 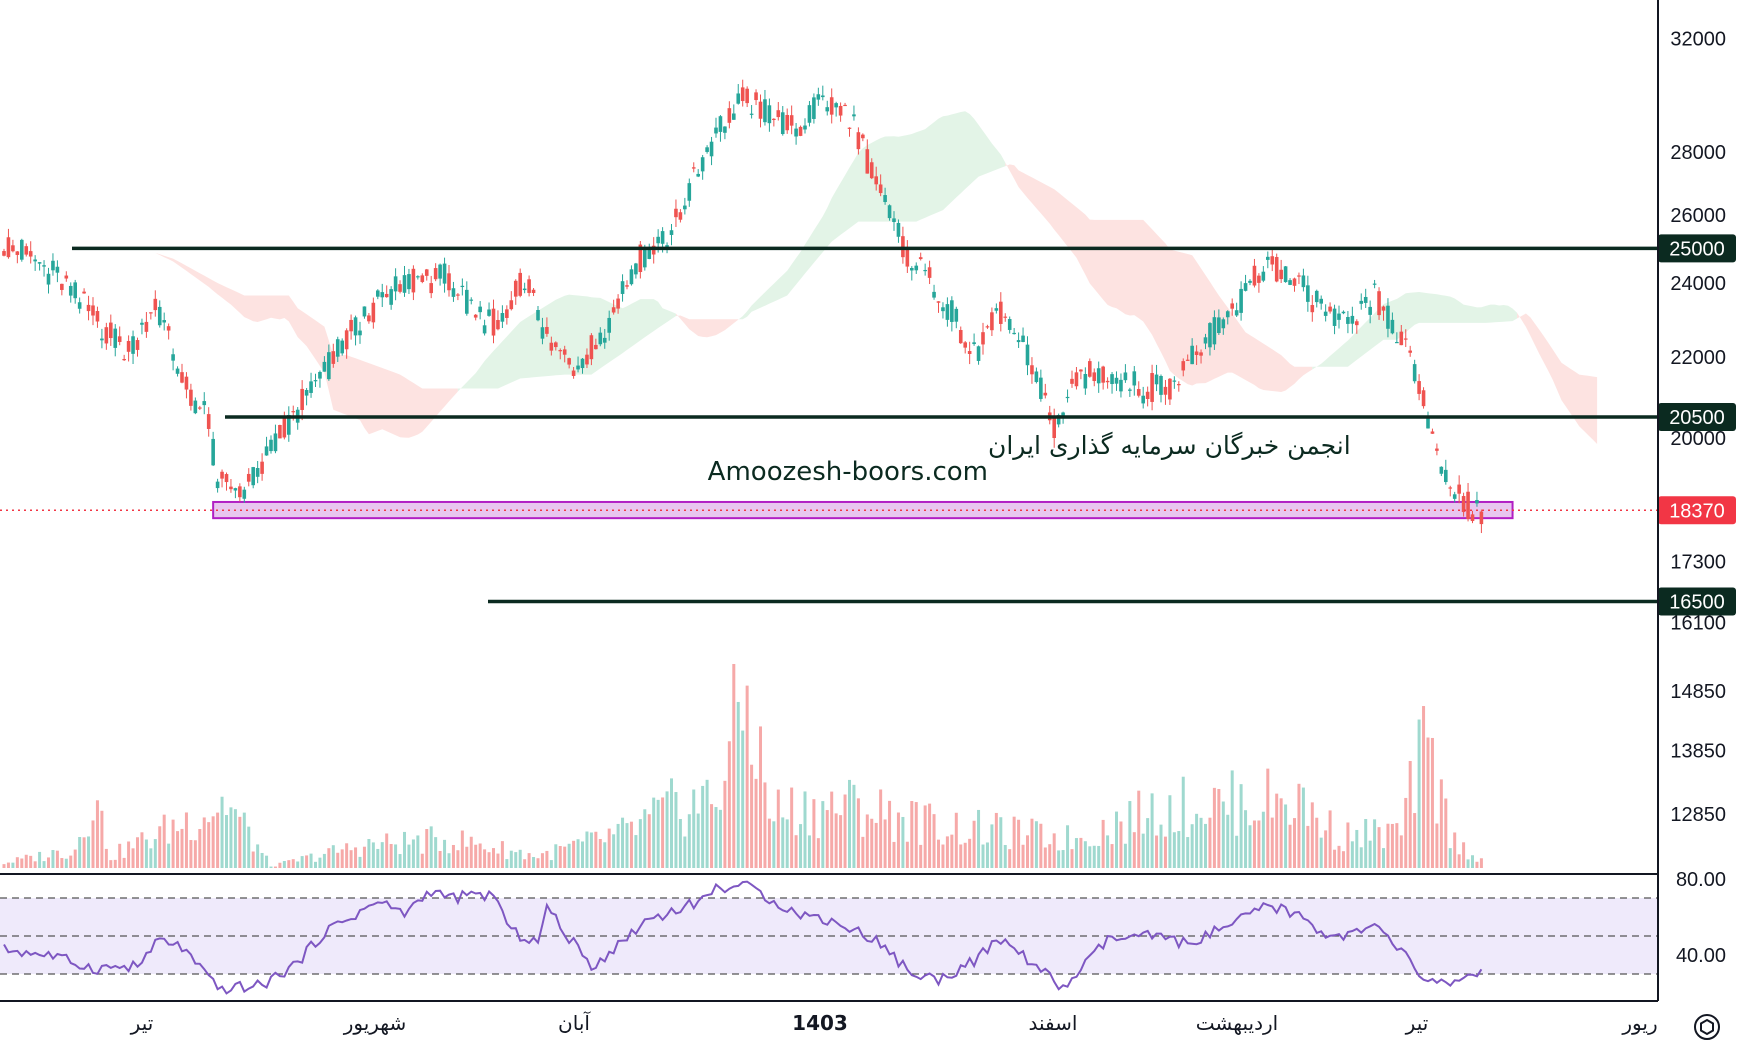 I want to click on time-axis: تیر شهریور آبان 1403 اسفند اردیبهشت تیر ریور, so click(x=894, y=1022).